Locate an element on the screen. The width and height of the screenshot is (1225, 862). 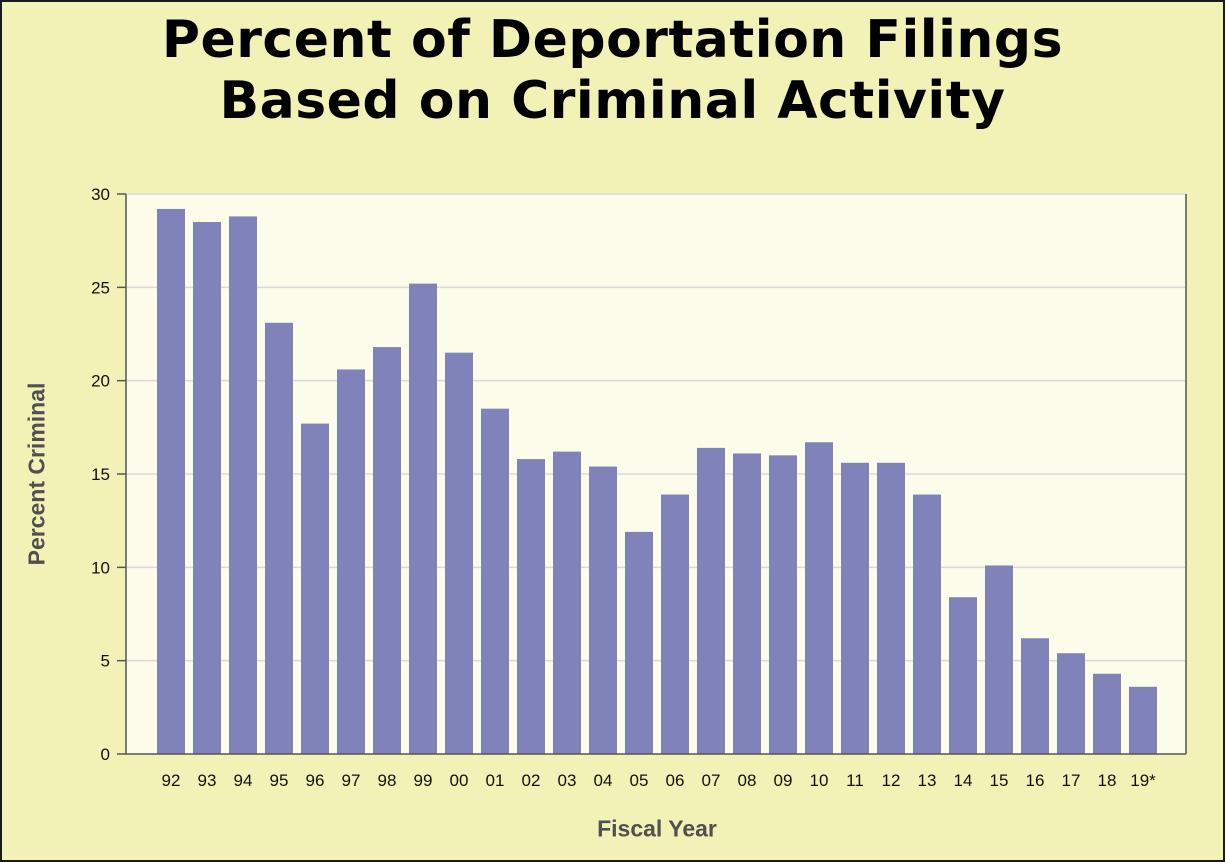
x-tick-label: 05 is located at coordinates (639, 780).